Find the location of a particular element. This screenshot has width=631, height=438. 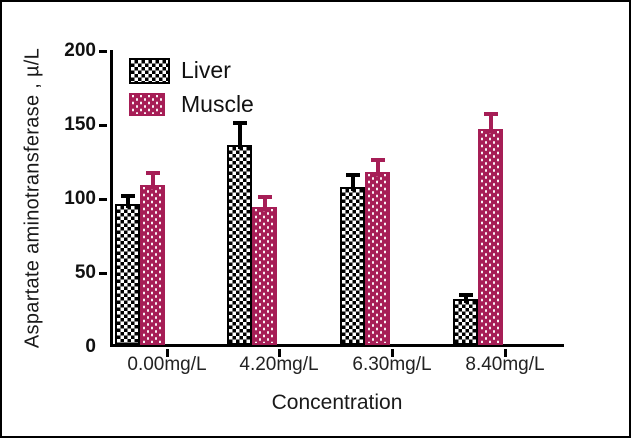

liver-swatch-icon is located at coordinates (149, 70).